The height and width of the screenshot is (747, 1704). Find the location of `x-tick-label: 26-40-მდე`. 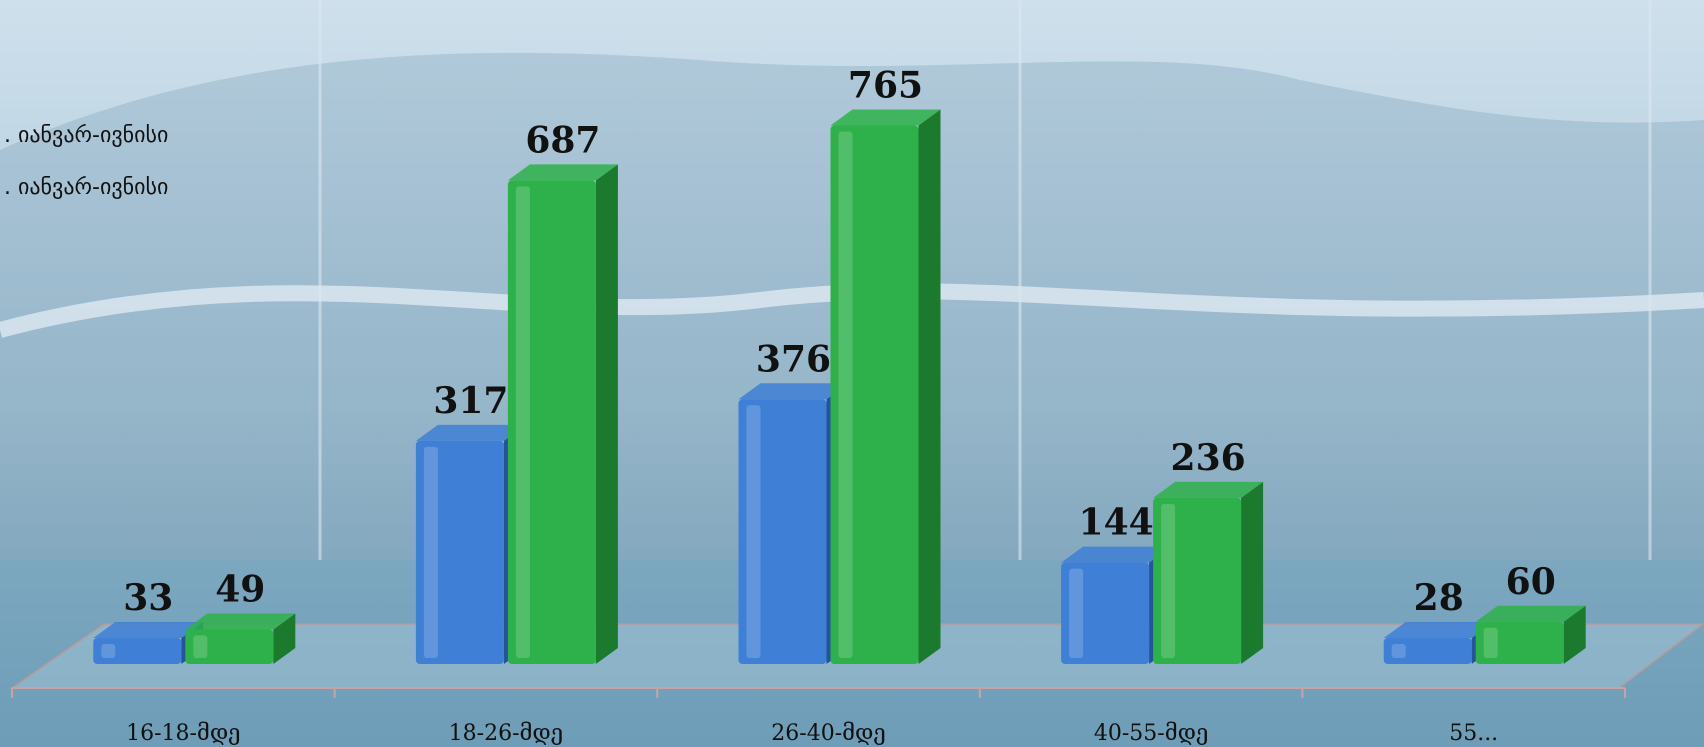

x-tick-label: 26-40-მდე is located at coordinates (828, 733).